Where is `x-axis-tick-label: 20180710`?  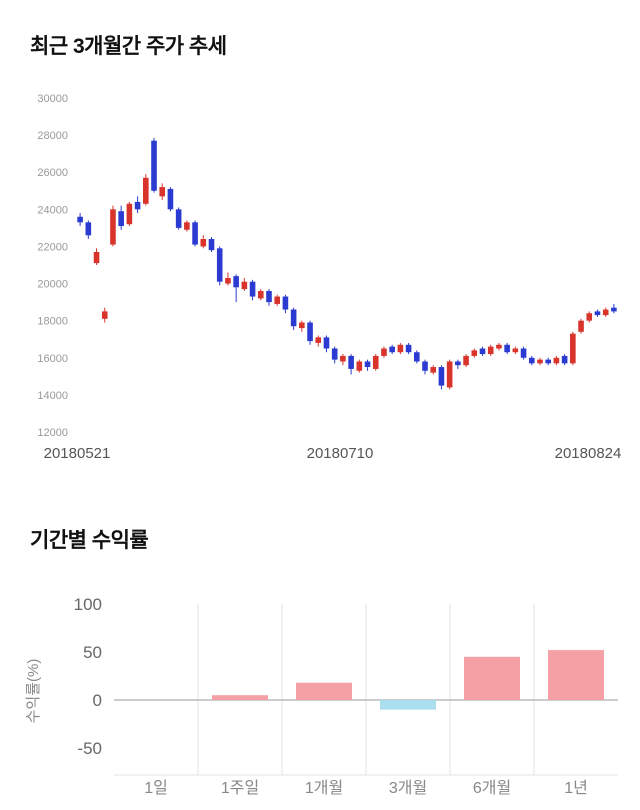 x-axis-tick-label: 20180710 is located at coordinates (340, 453).